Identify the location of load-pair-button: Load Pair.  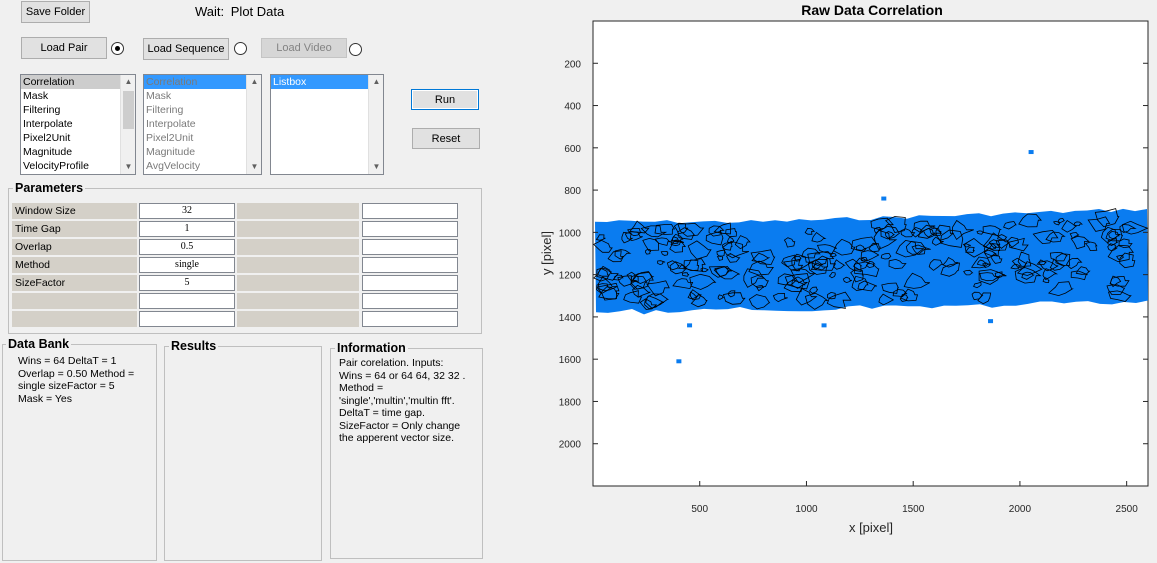
(64, 48).